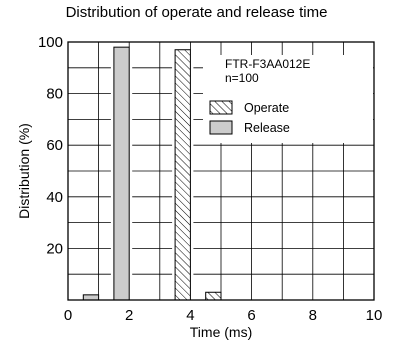  Describe the element at coordinates (50, 42) in the screenshot. I see `y-tick-label: 100` at that location.